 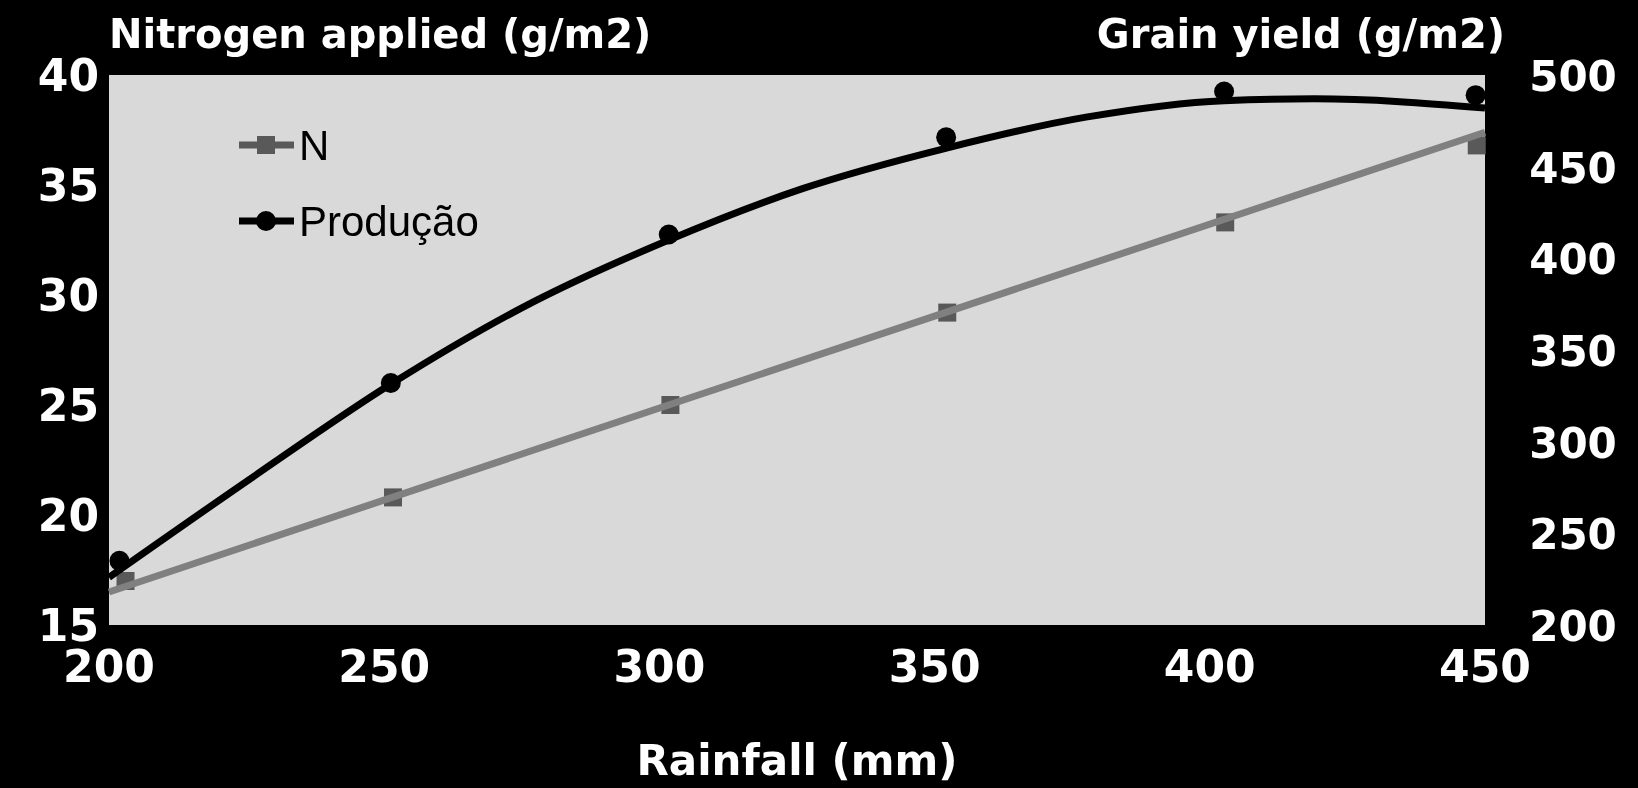 What do you see at coordinates (68, 75) in the screenshot?
I see `y-tick-label: 40` at bounding box center [68, 75].